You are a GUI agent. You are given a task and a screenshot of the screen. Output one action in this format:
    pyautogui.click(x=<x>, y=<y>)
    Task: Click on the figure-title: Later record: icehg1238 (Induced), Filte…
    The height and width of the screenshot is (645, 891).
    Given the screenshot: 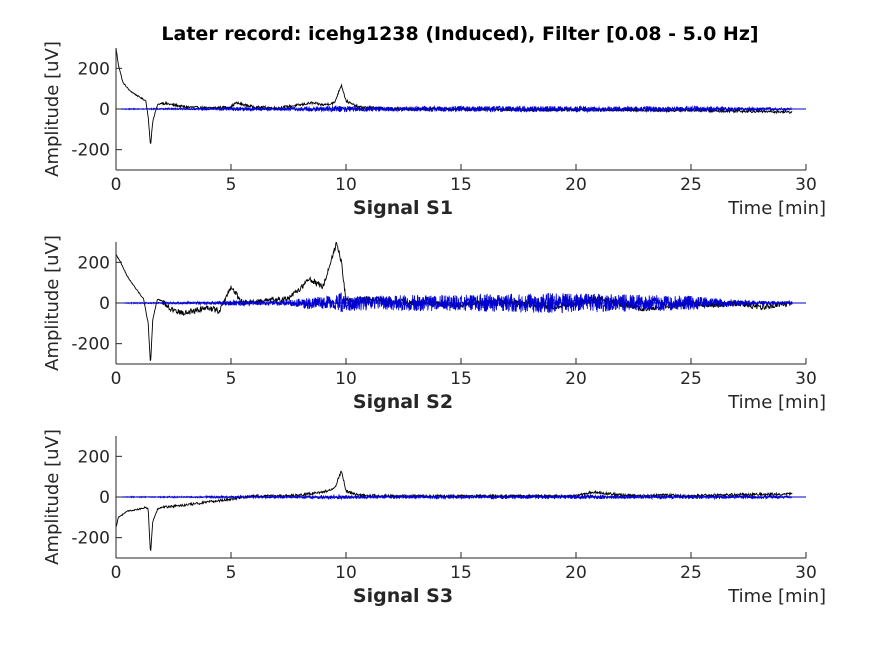 What is the action you would take?
    pyautogui.click(x=459, y=34)
    